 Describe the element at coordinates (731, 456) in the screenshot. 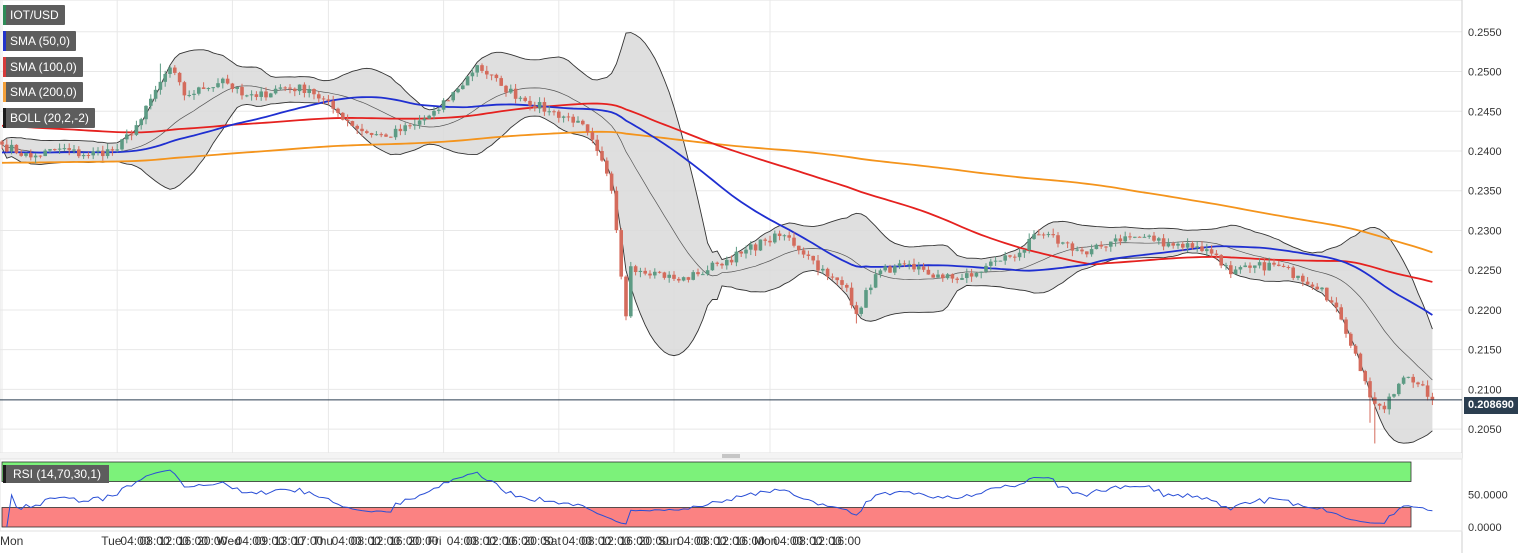

I see `panel-divider` at that location.